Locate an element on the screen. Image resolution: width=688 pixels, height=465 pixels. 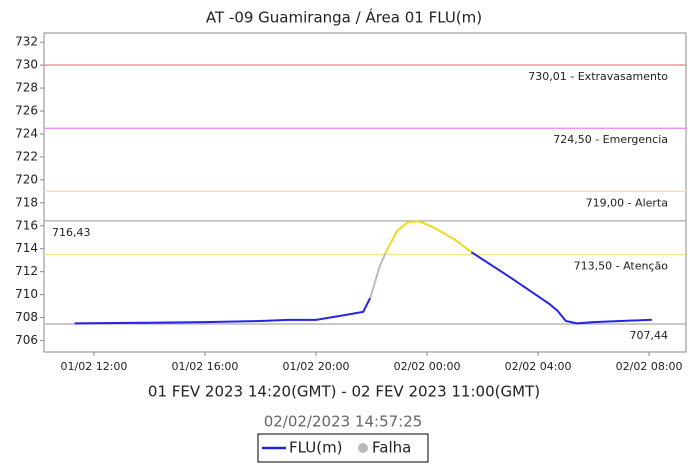
y-tick-label: 718 is located at coordinates (26, 202).